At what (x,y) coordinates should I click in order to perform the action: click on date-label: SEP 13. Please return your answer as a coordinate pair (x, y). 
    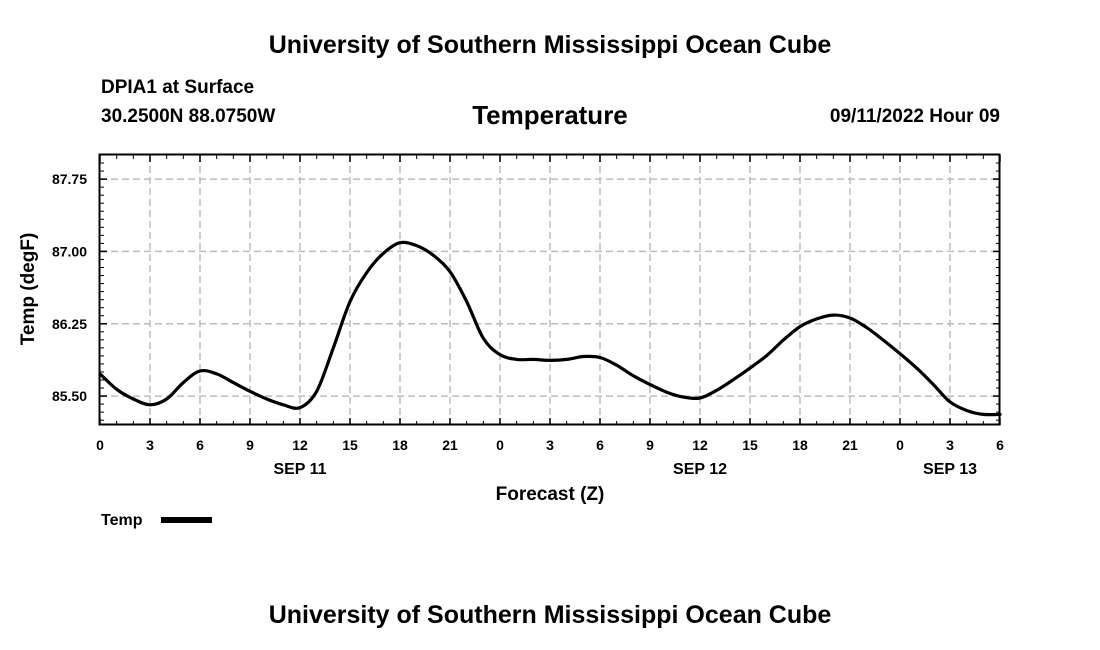
    Looking at the image, I should click on (950, 469).